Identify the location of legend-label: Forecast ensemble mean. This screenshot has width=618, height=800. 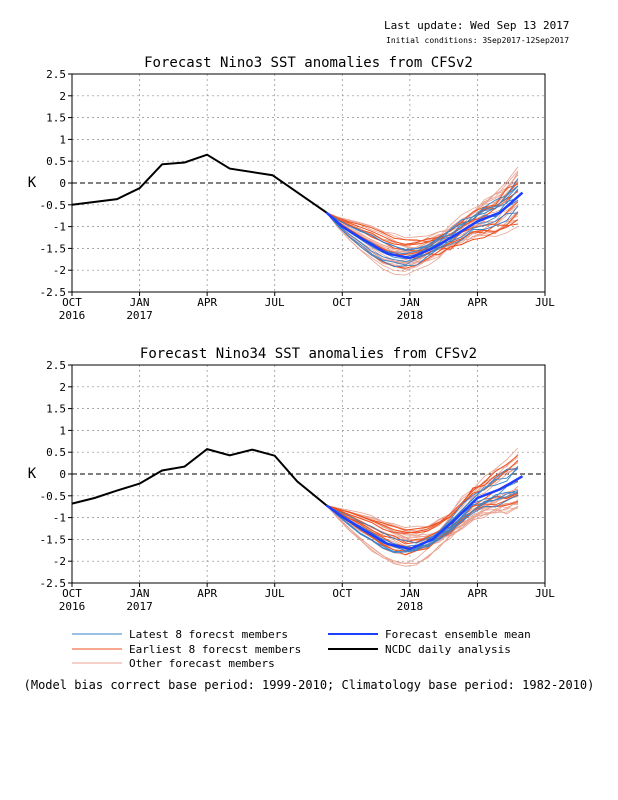
(458, 634).